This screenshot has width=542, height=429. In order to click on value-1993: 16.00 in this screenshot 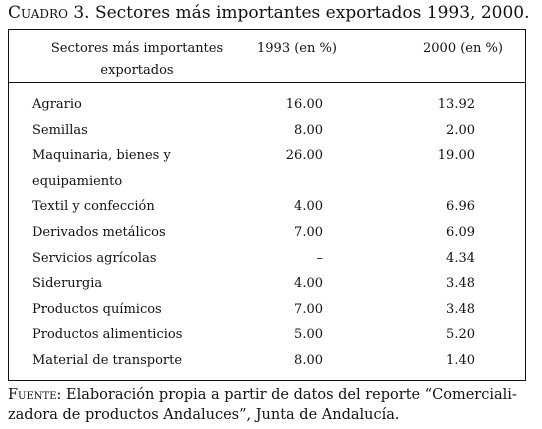, I will do `click(304, 104)`.